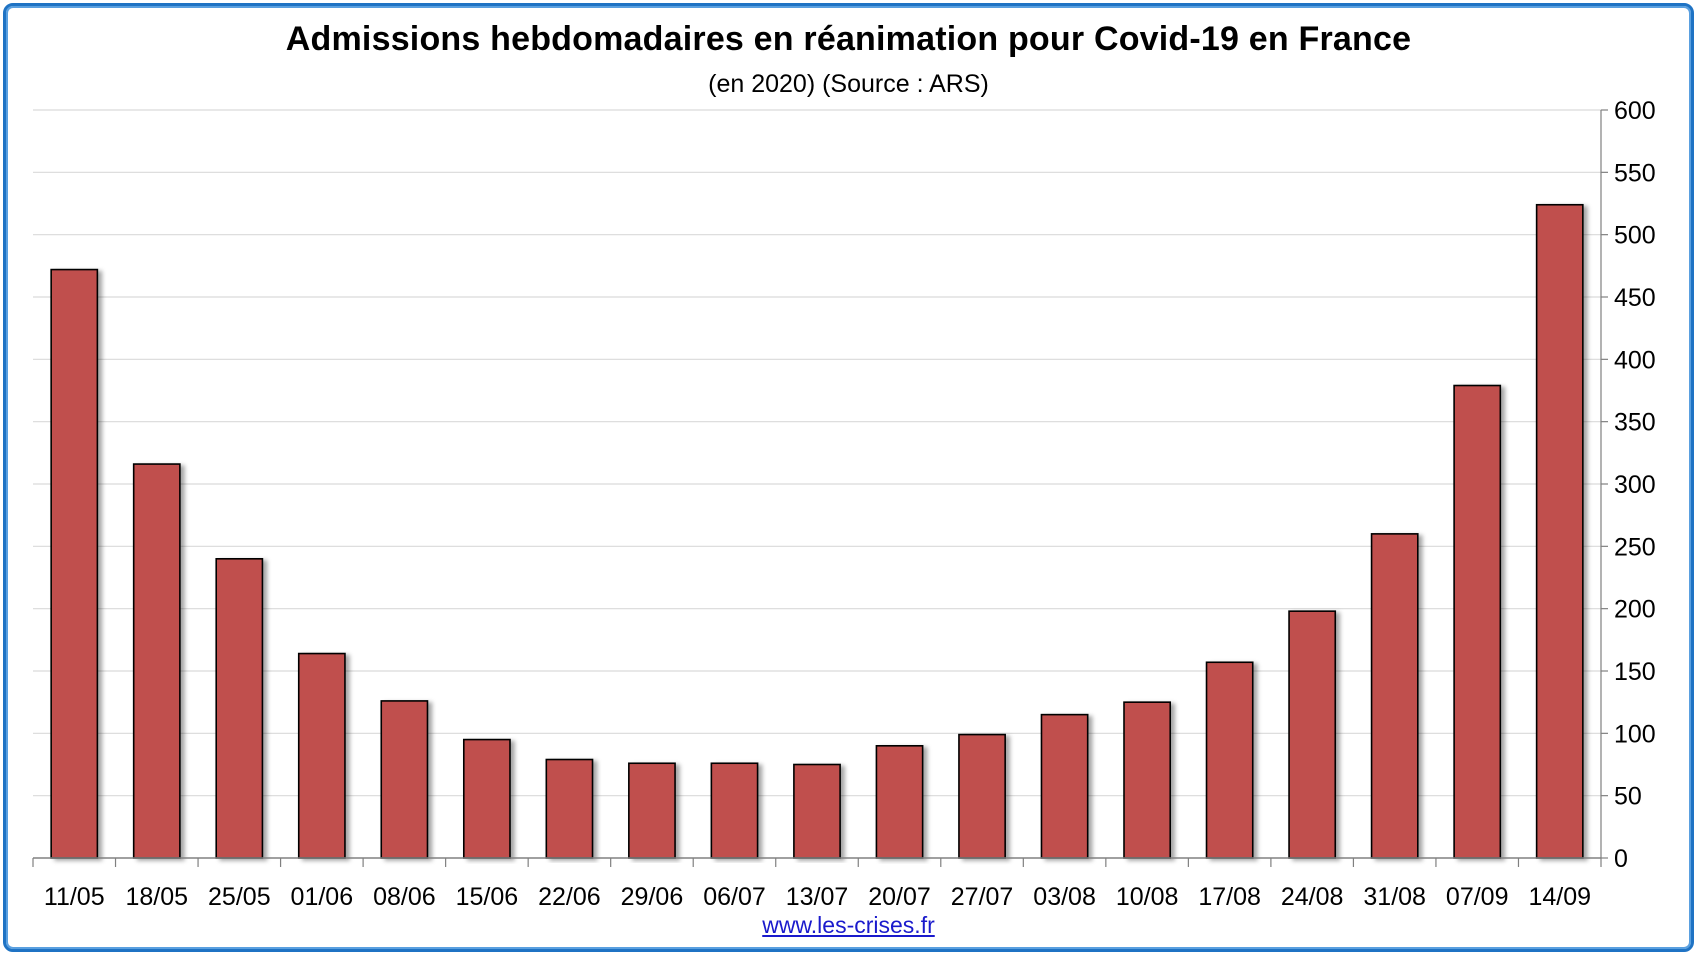 This screenshot has height=955, width=1697. Describe the element at coordinates (1635, 236) in the screenshot. I see `y-tick-label: 500` at that location.